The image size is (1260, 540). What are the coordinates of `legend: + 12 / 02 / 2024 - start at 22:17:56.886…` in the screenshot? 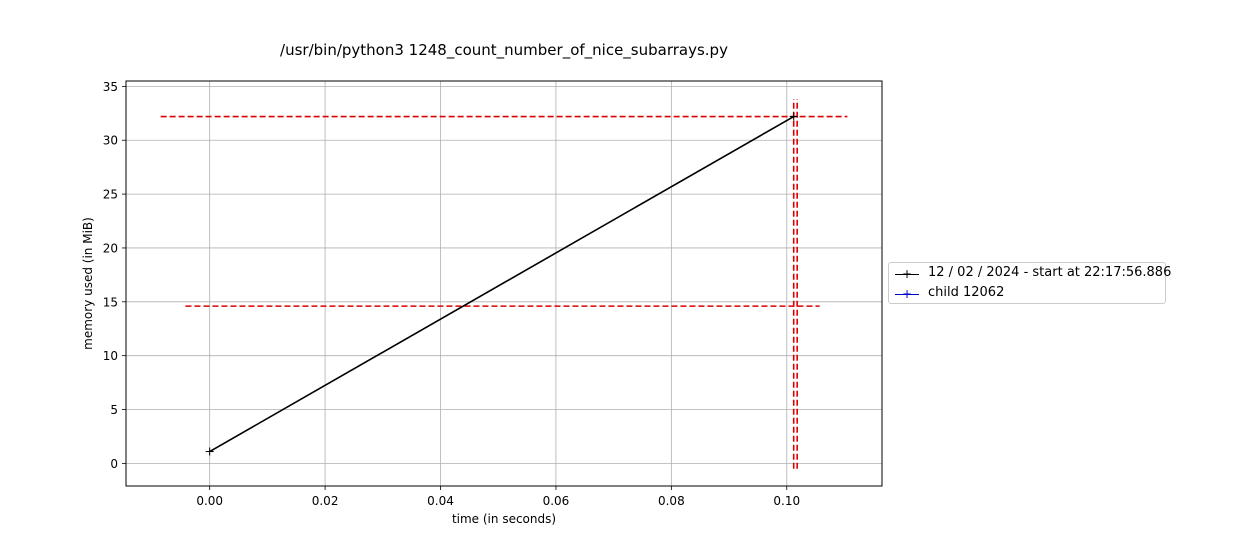 It's located at (1029, 283).